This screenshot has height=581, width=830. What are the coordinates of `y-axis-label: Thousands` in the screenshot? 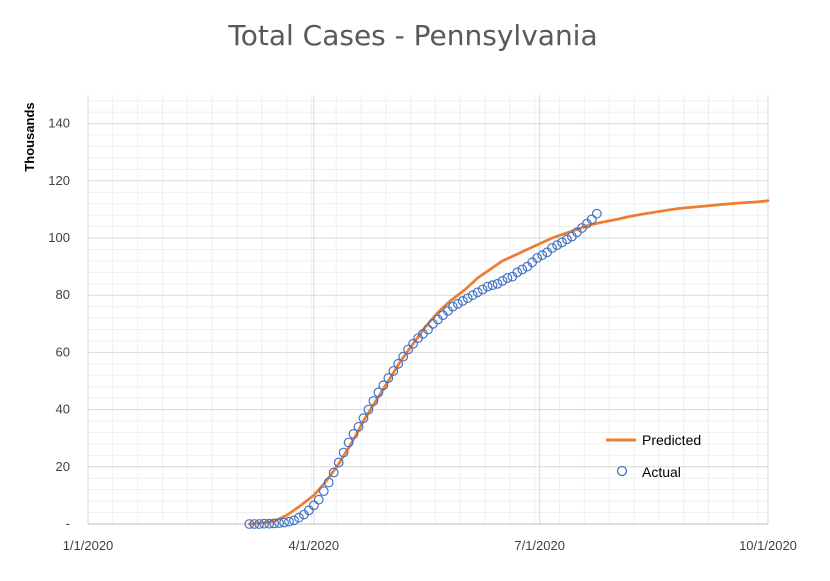 It's located at (29, 136).